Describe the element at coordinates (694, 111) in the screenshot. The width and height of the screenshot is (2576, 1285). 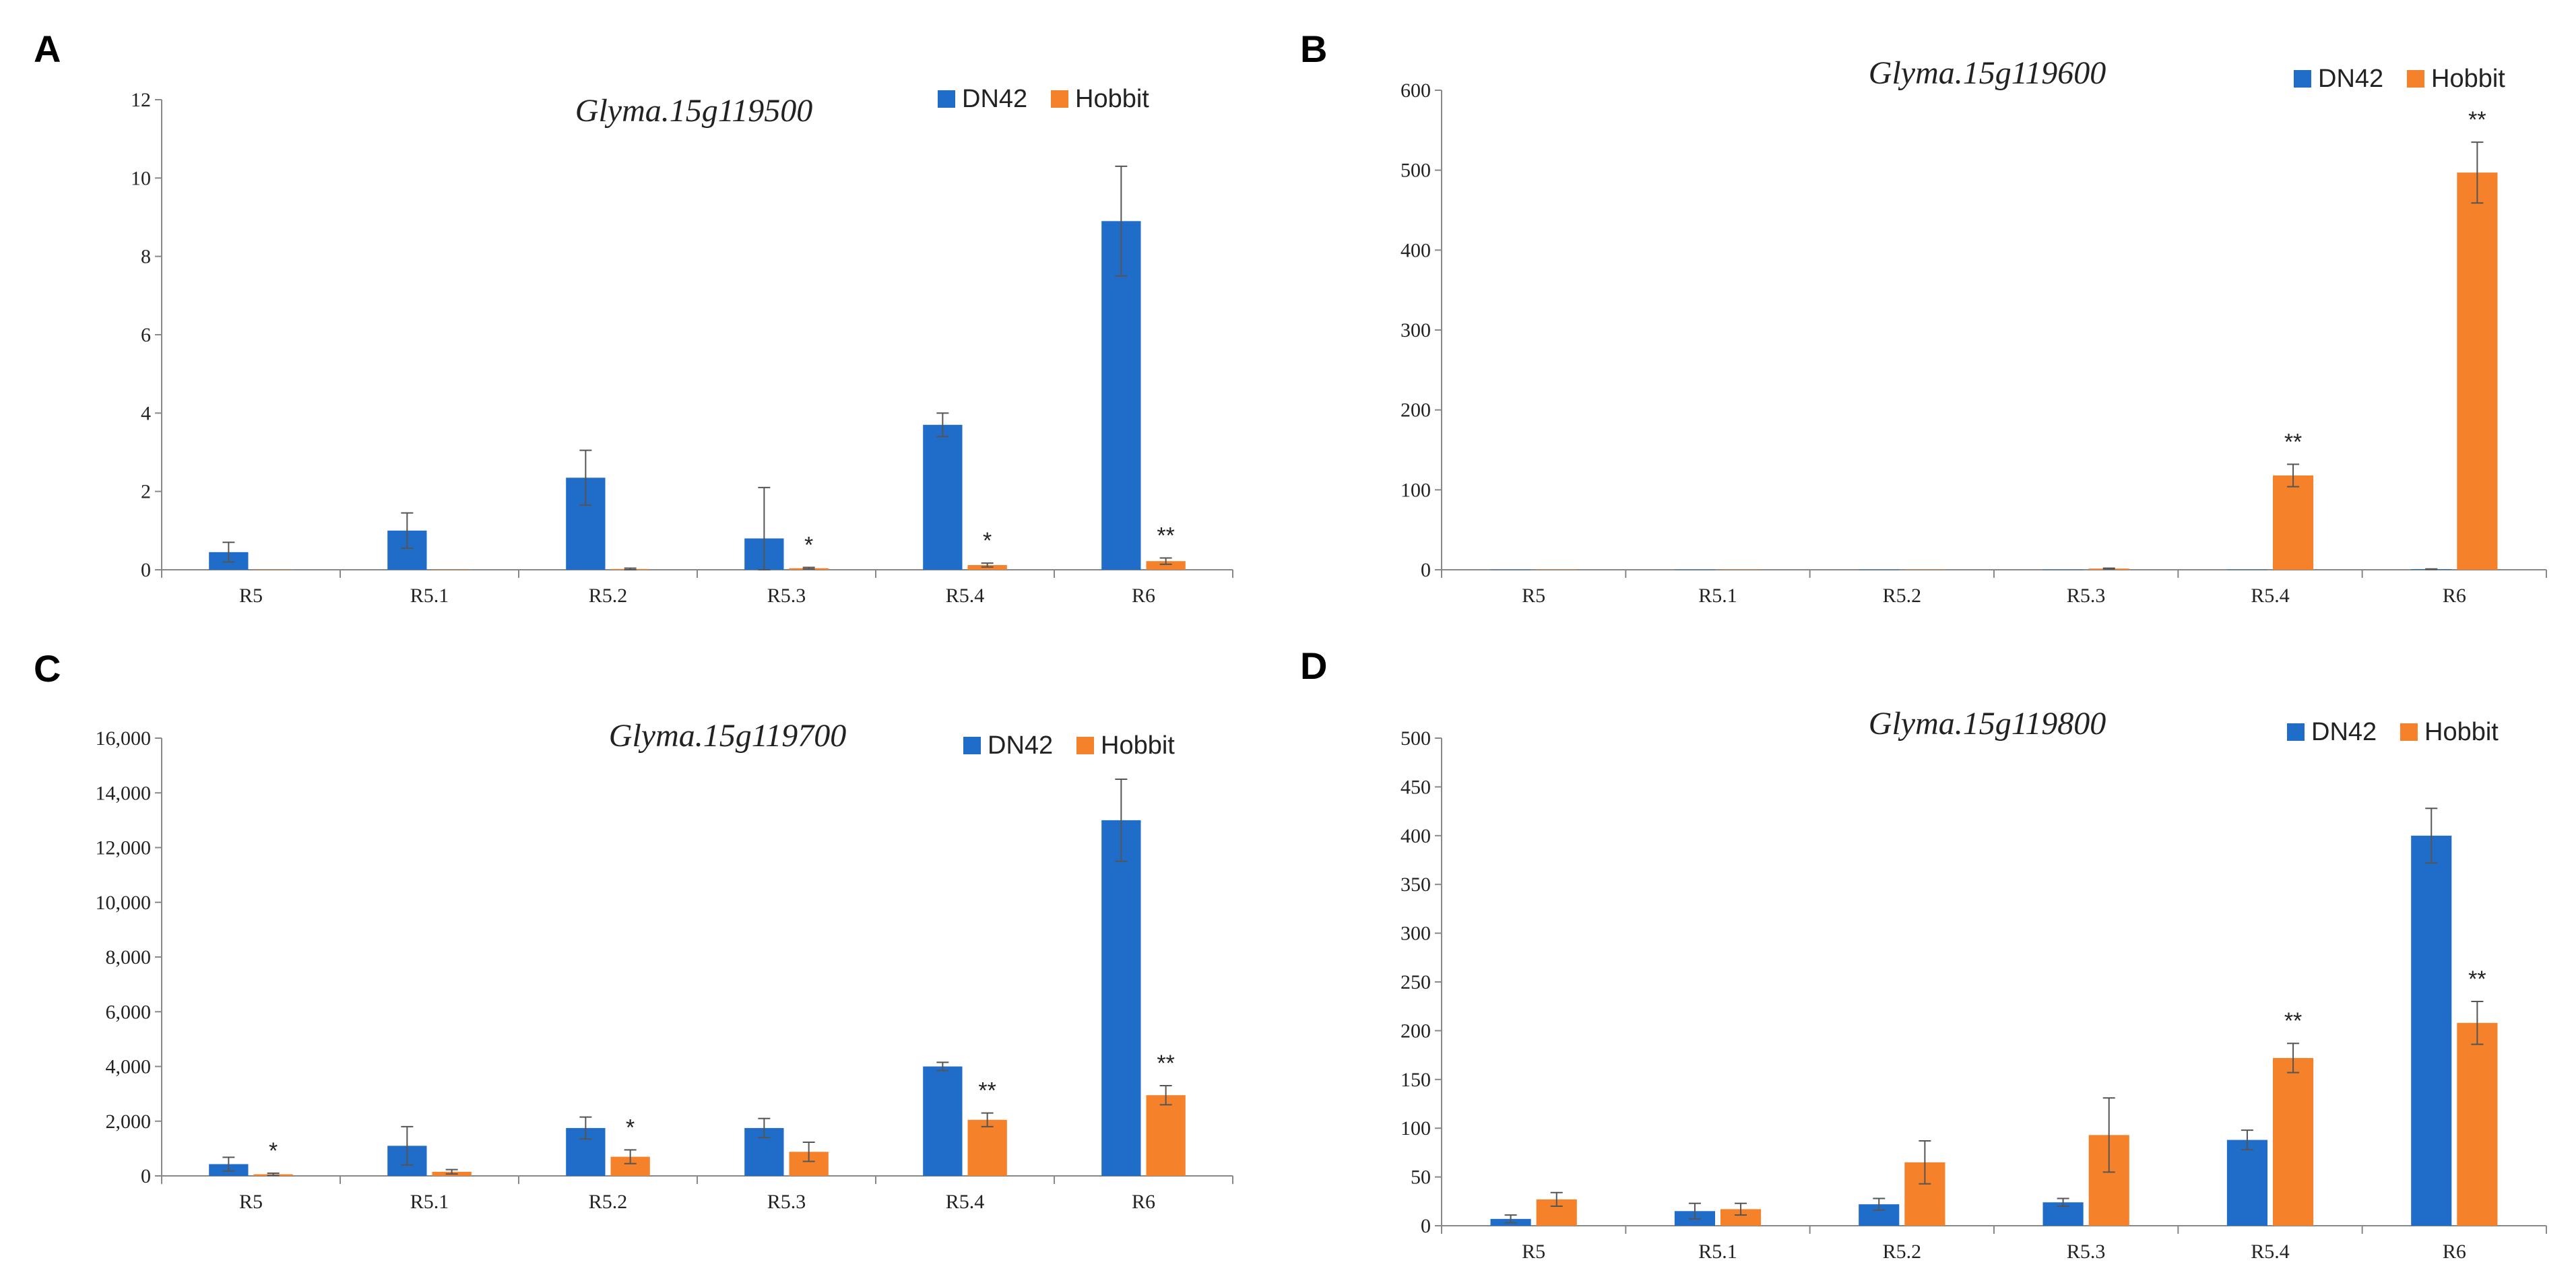
I see `chart-title: Glyma.15g119500` at that location.